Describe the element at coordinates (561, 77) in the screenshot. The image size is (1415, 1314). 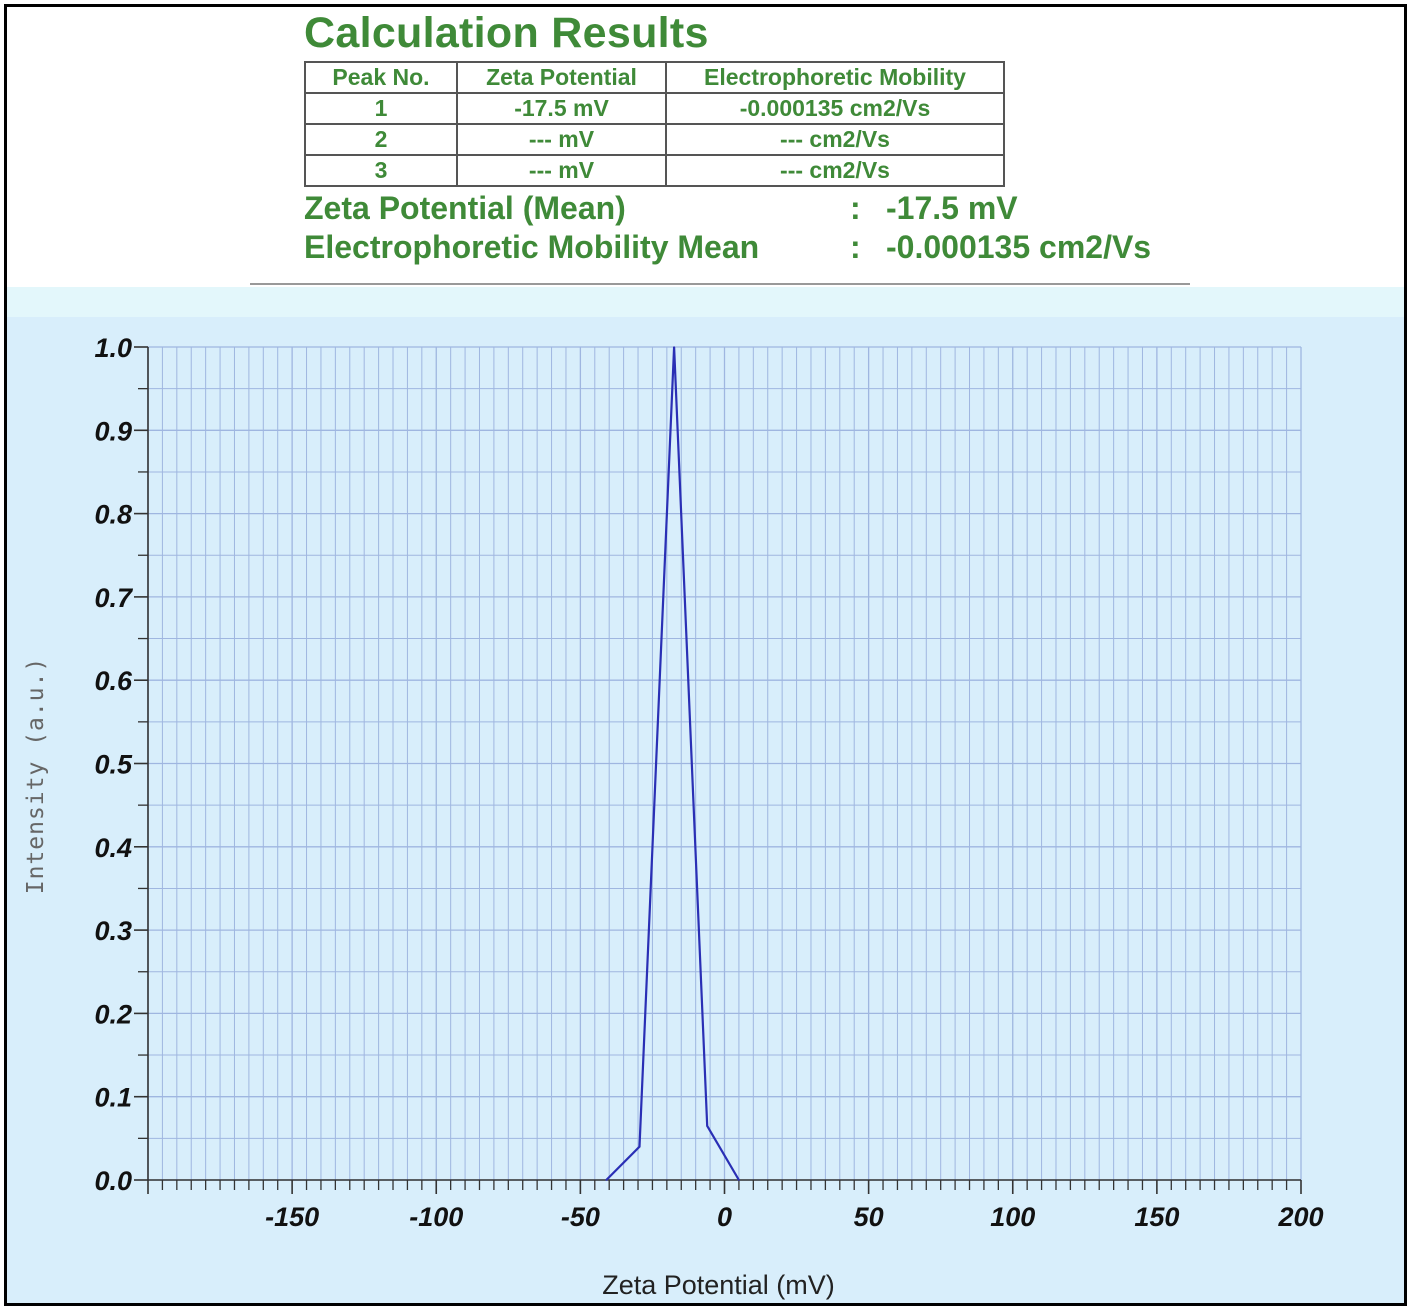
I see `header-zeta-potential: Zeta Potential` at that location.